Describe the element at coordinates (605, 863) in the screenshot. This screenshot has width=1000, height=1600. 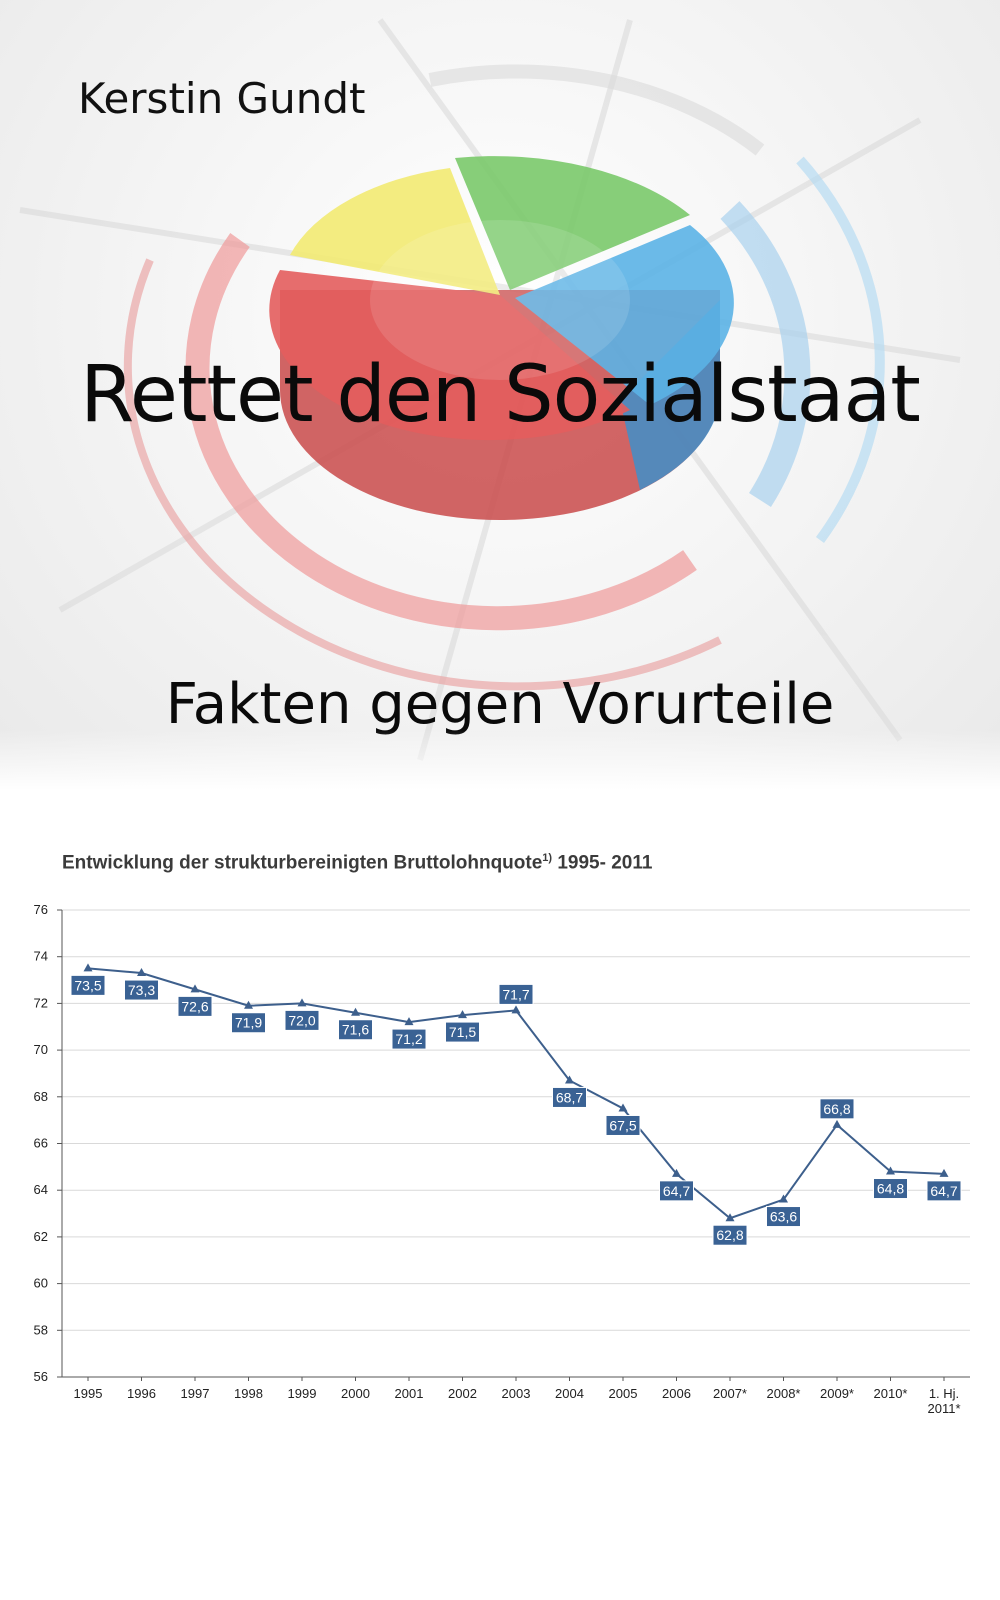
I see `chart-title-range: 1995- 2011` at that location.